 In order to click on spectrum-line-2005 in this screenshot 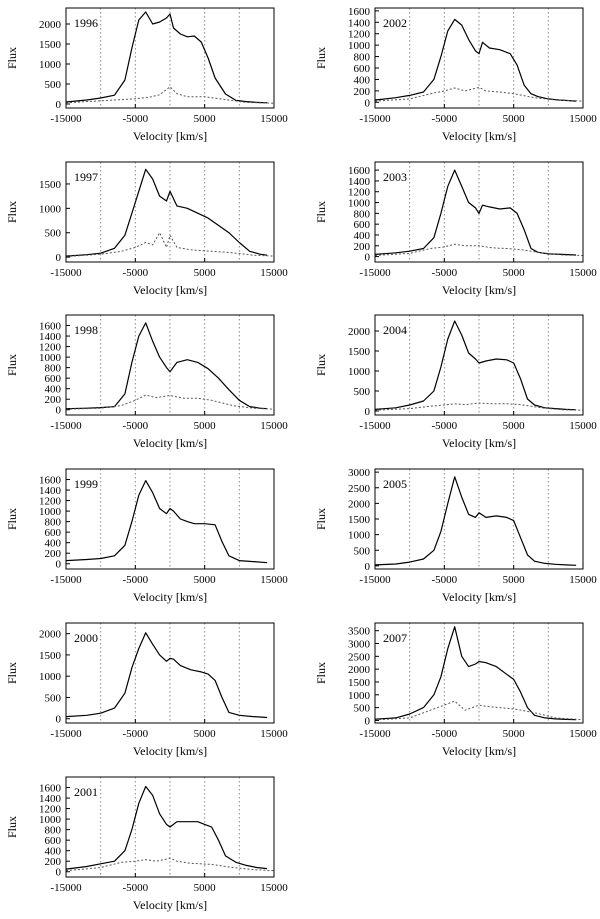, I will do `click(475, 521)`.